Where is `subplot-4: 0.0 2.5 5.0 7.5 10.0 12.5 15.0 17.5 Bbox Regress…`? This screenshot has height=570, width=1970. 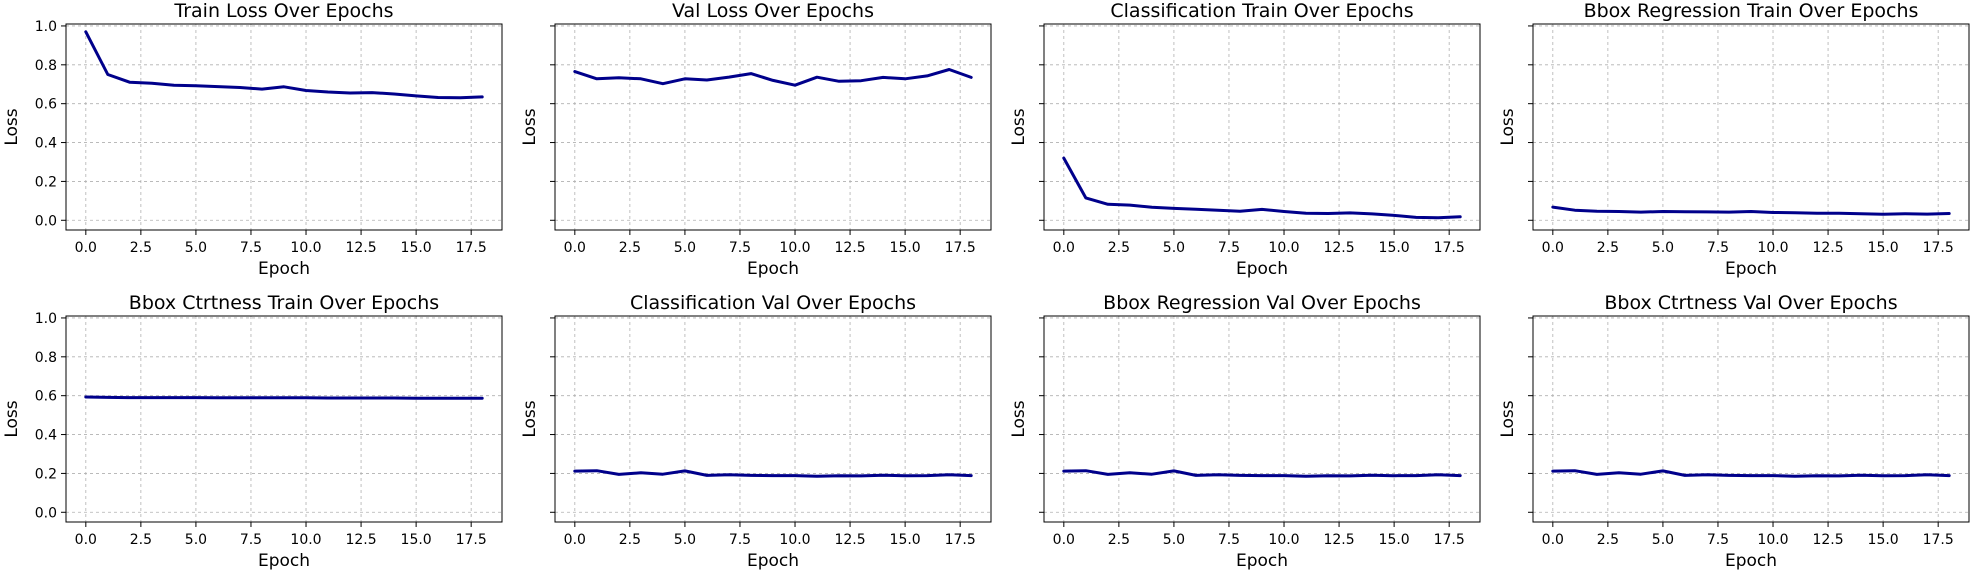 subplot-4: 0.0 2.5 5.0 7.5 10.0 12.5 15.0 17.5 Bbox Regress… is located at coordinates (1734, 139).